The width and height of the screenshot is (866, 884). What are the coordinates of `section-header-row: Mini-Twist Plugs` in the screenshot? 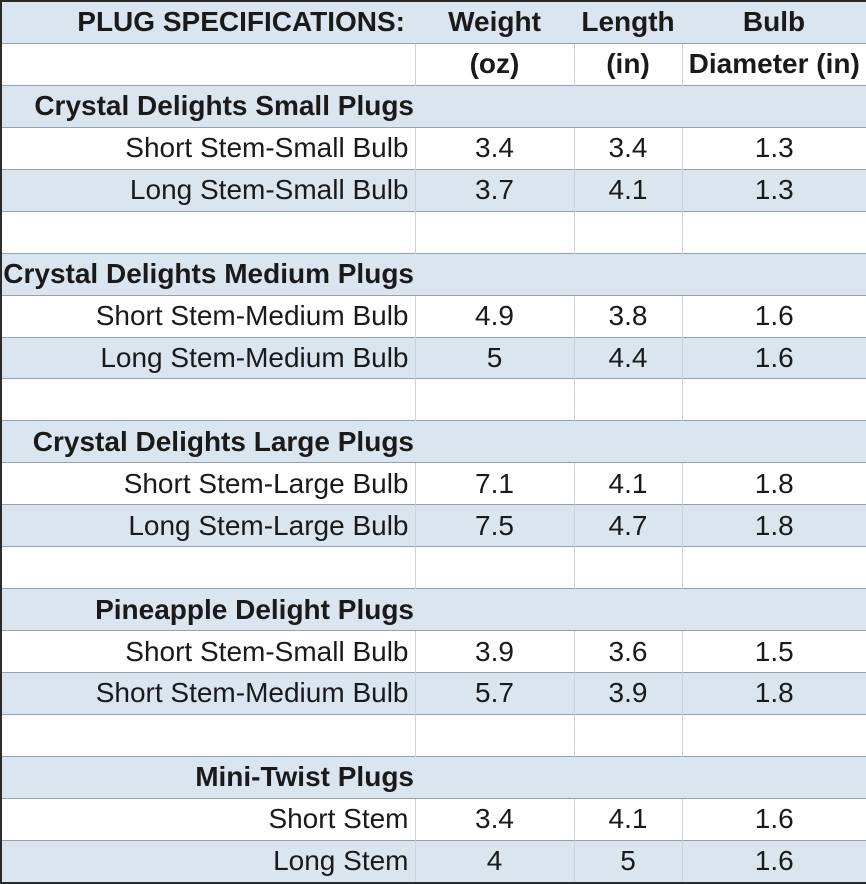 It's located at (433, 777).